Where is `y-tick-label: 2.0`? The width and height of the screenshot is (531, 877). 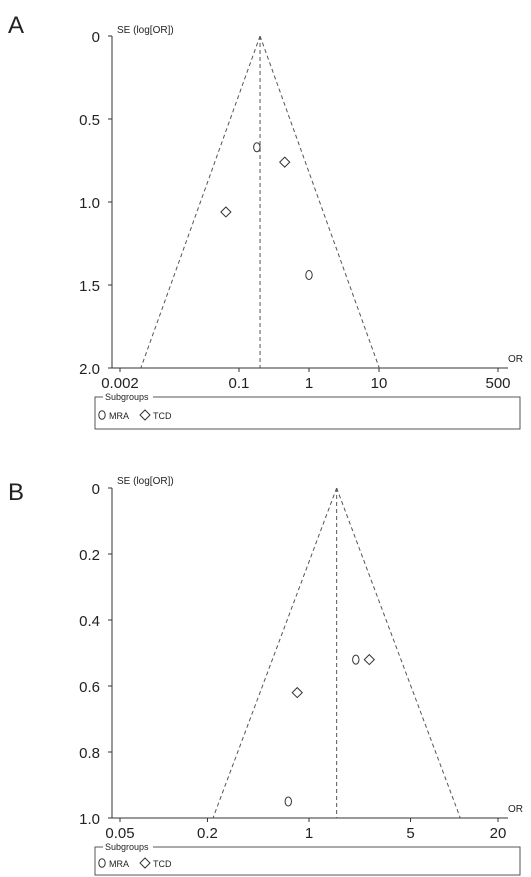 y-tick-label: 2.0 is located at coordinates (89, 369).